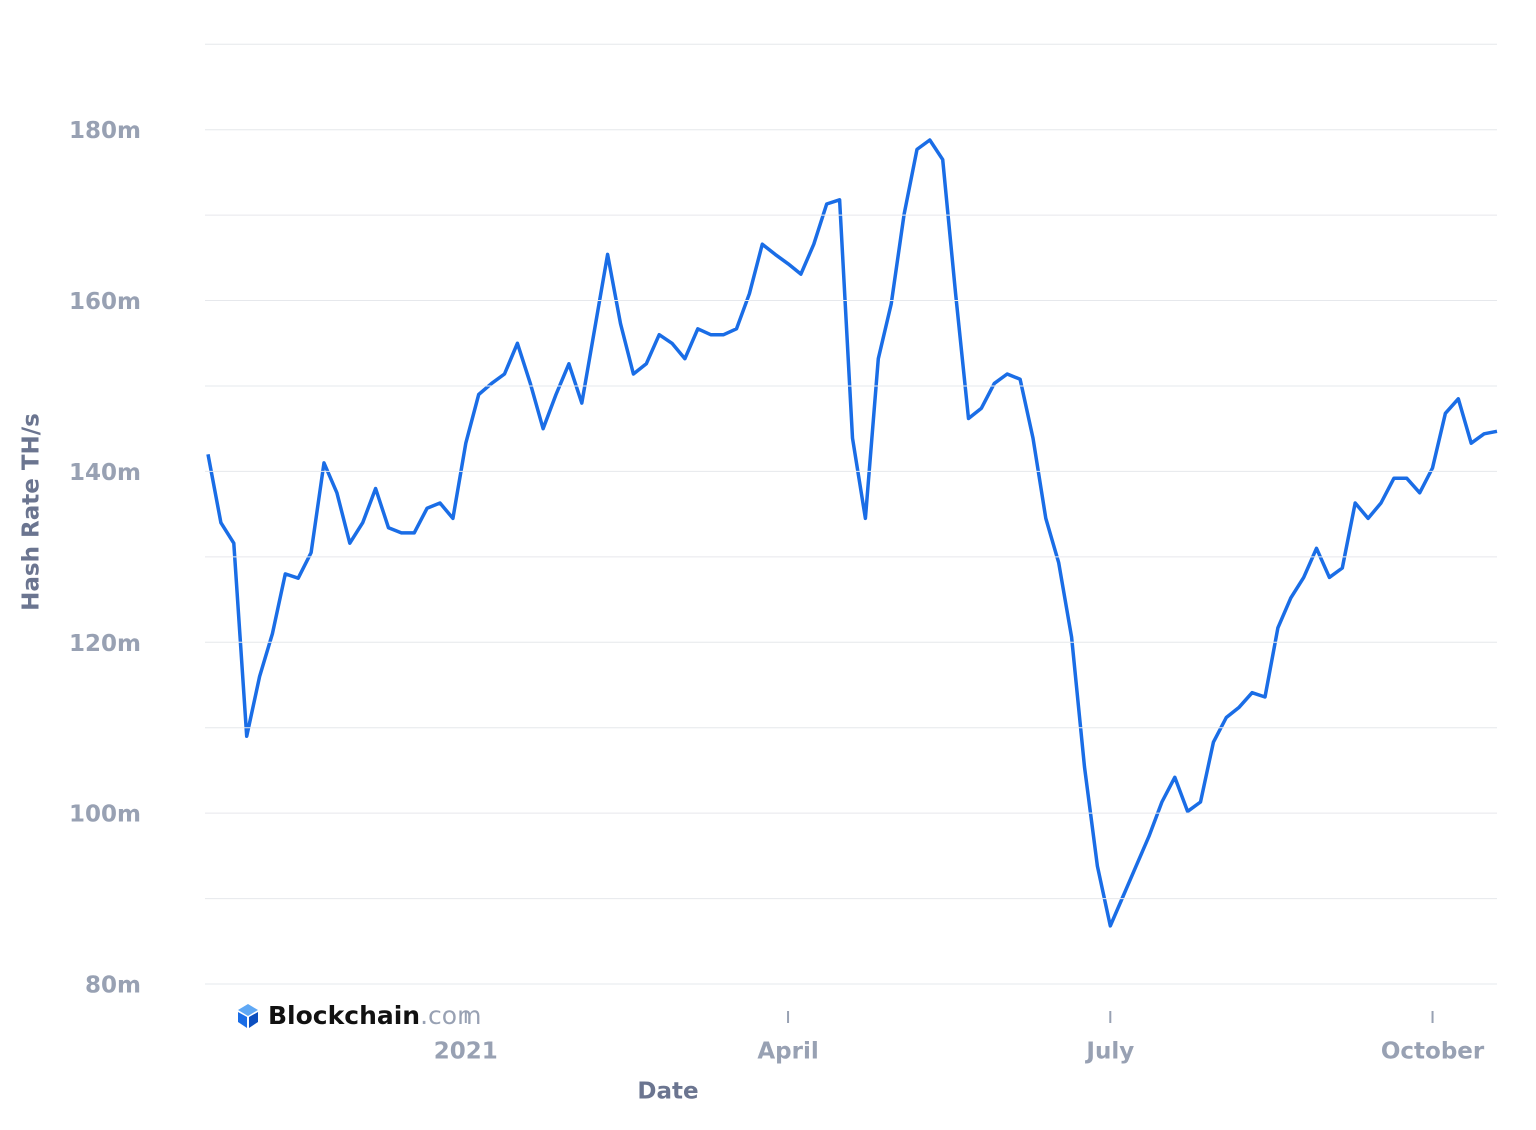  I want to click on x-tick-label: 2021, so click(466, 1052).